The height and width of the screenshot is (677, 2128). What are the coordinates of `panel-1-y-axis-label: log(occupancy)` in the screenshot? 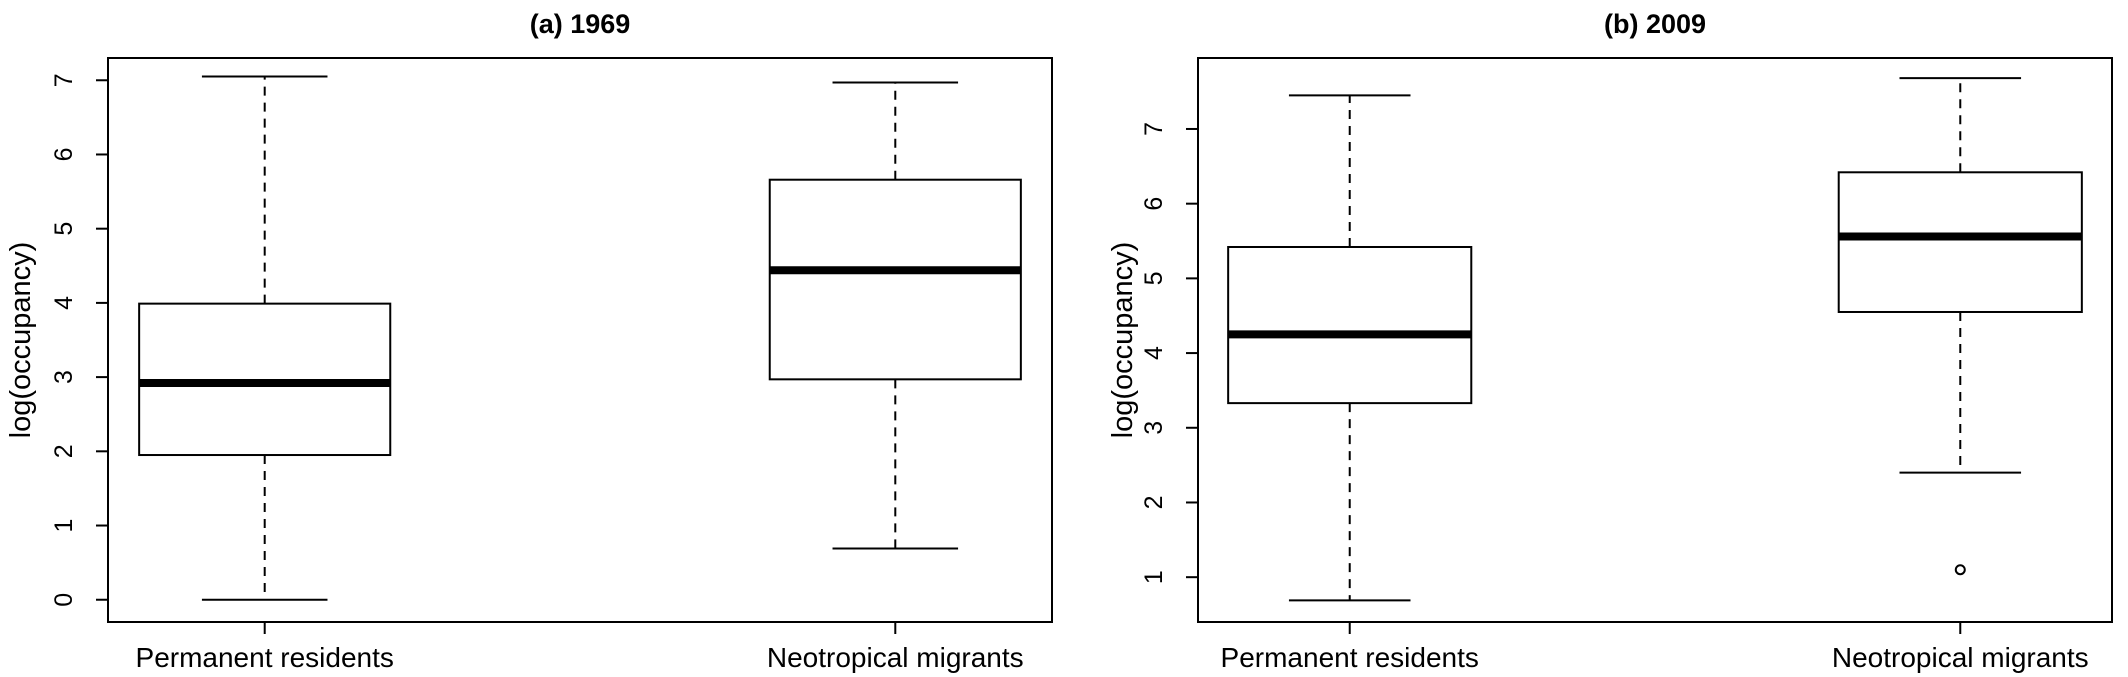 It's located at (21, 340).